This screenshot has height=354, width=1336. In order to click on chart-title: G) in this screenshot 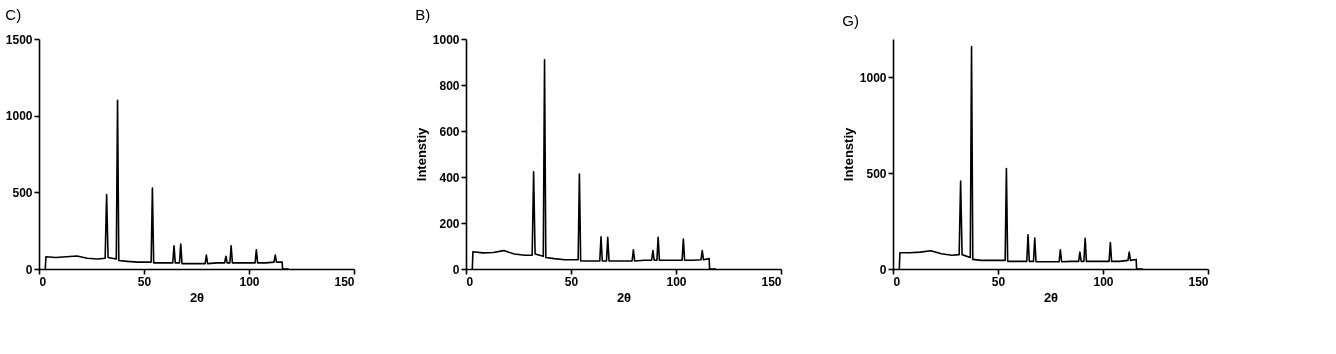, I will do `click(850, 20)`.